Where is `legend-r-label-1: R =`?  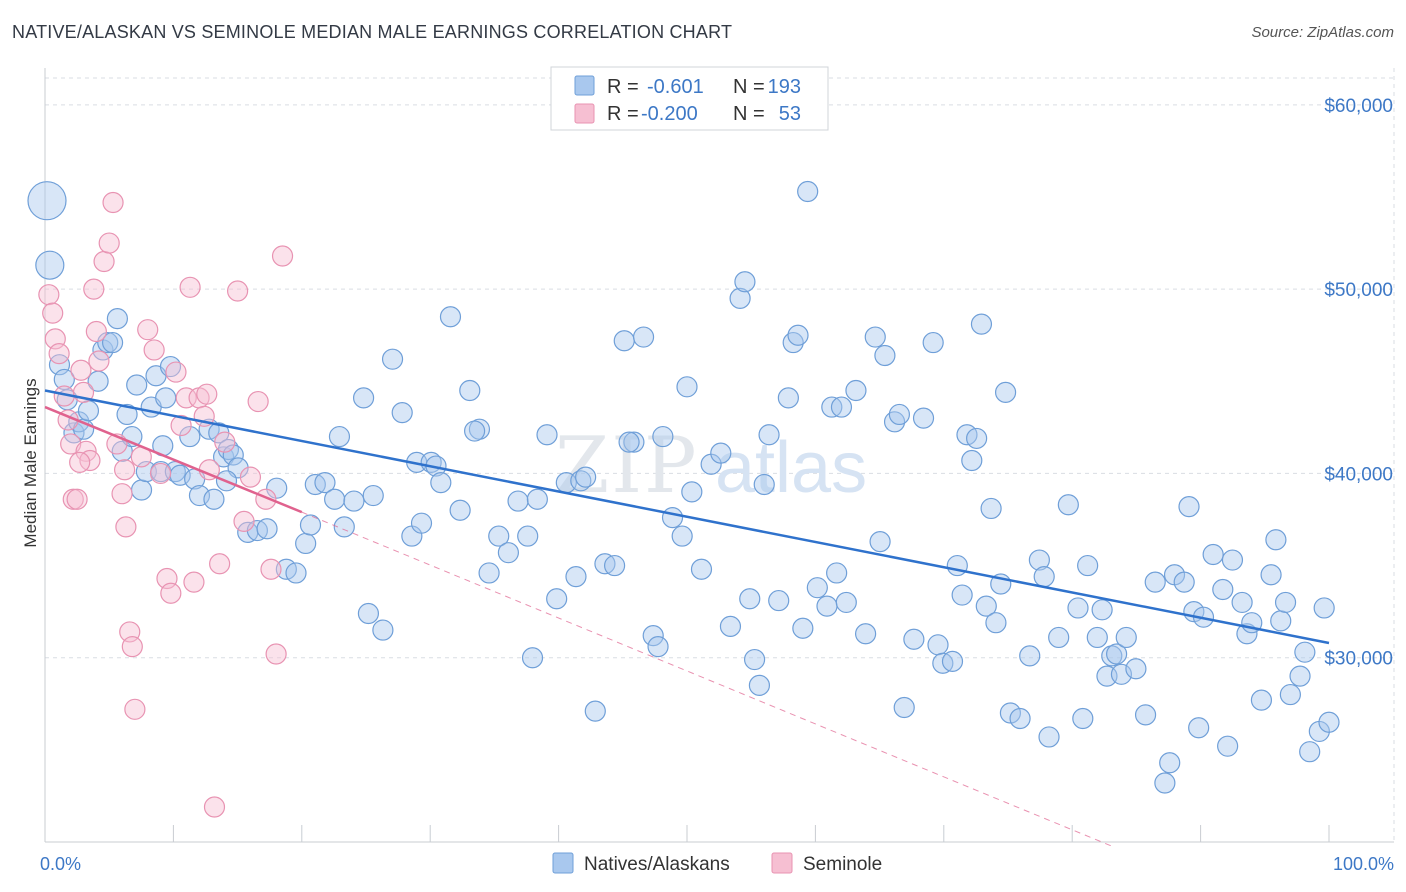 legend-r-label-1: R = is located at coordinates (623, 87).